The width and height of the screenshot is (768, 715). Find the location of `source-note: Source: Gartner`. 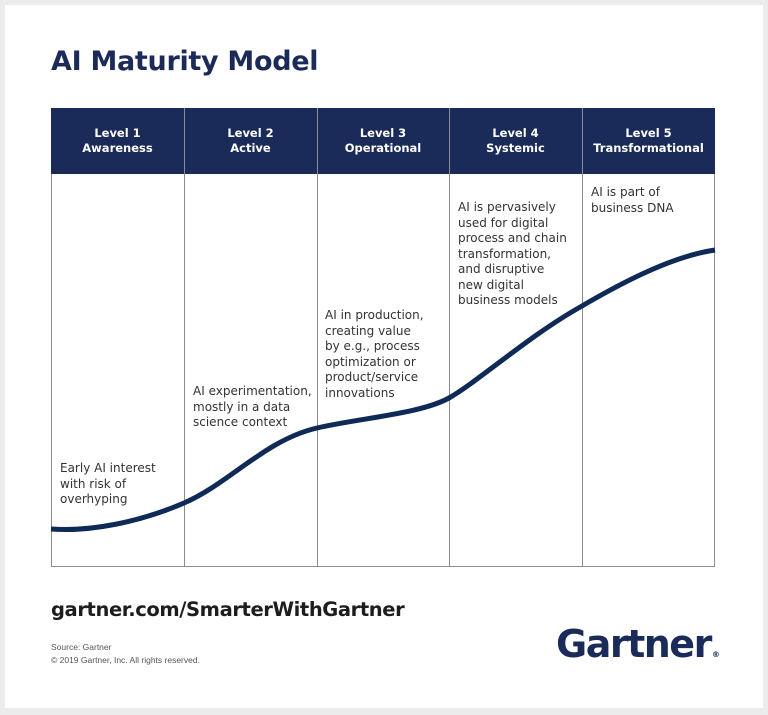

source-note: Source: Gartner is located at coordinates (81, 647).